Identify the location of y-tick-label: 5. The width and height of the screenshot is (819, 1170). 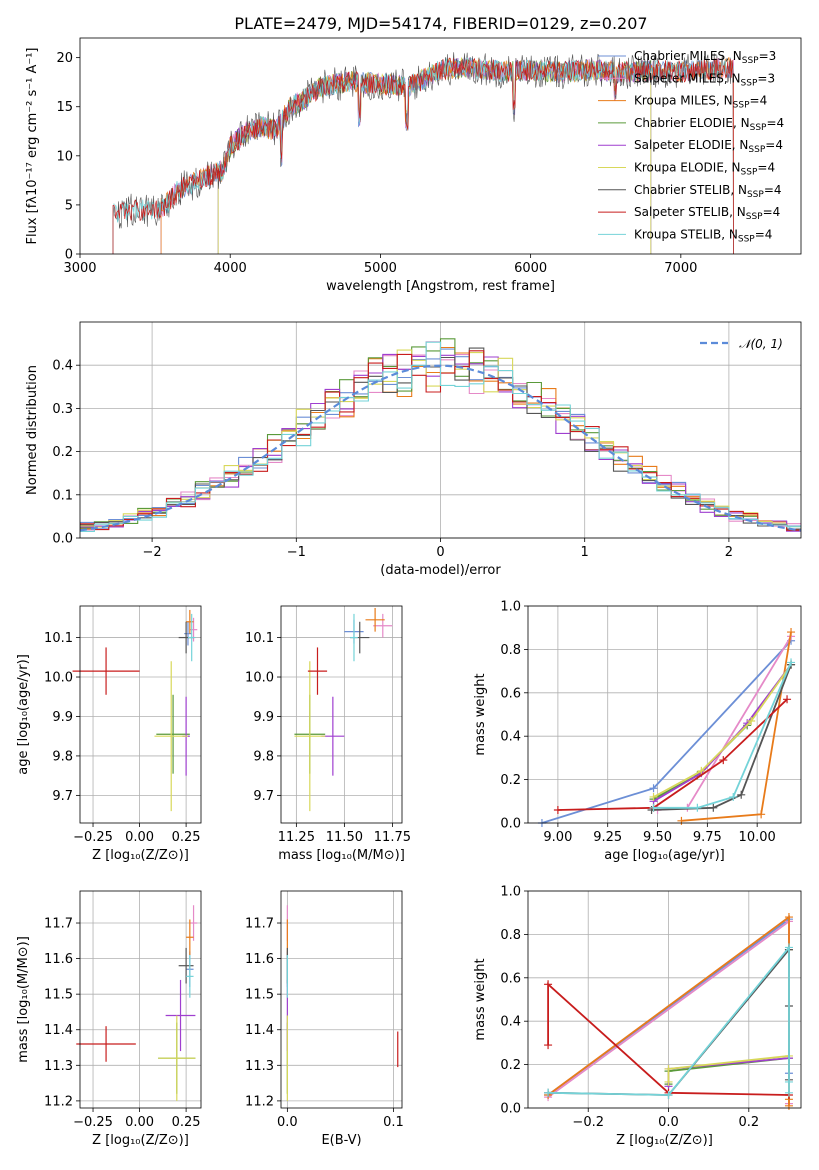
(69, 205).